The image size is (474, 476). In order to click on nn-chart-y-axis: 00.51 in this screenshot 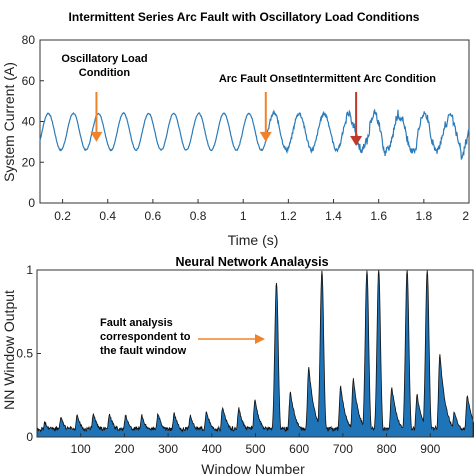, I will do `click(28, 353)`.